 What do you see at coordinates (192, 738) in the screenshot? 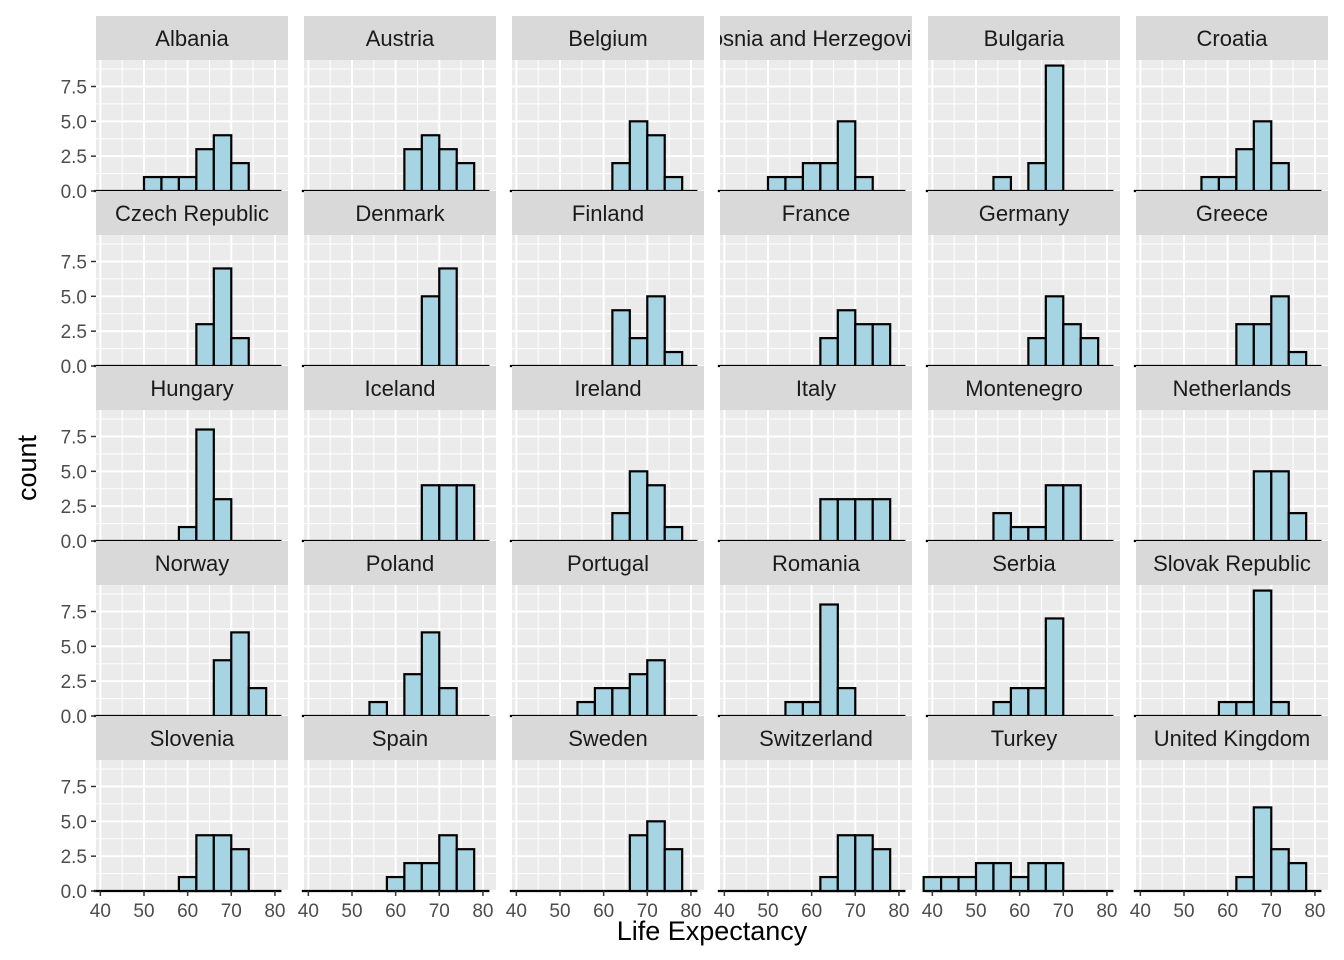
I see `facet-strip-label: Slovenia` at bounding box center [192, 738].